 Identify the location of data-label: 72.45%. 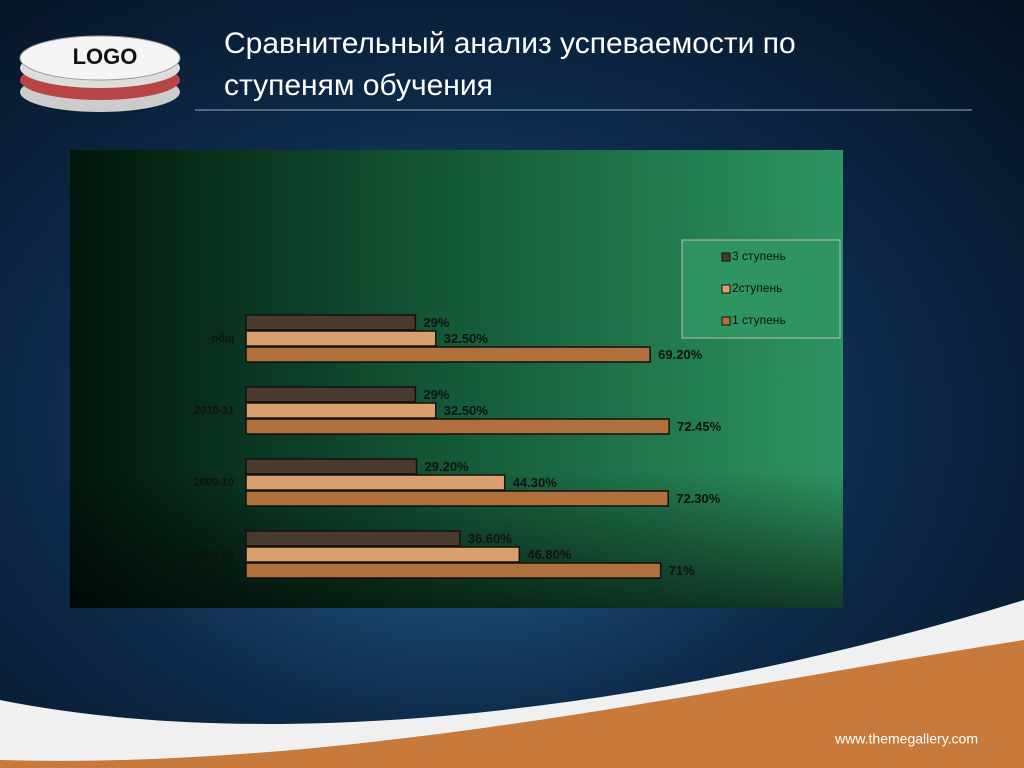
(699, 426).